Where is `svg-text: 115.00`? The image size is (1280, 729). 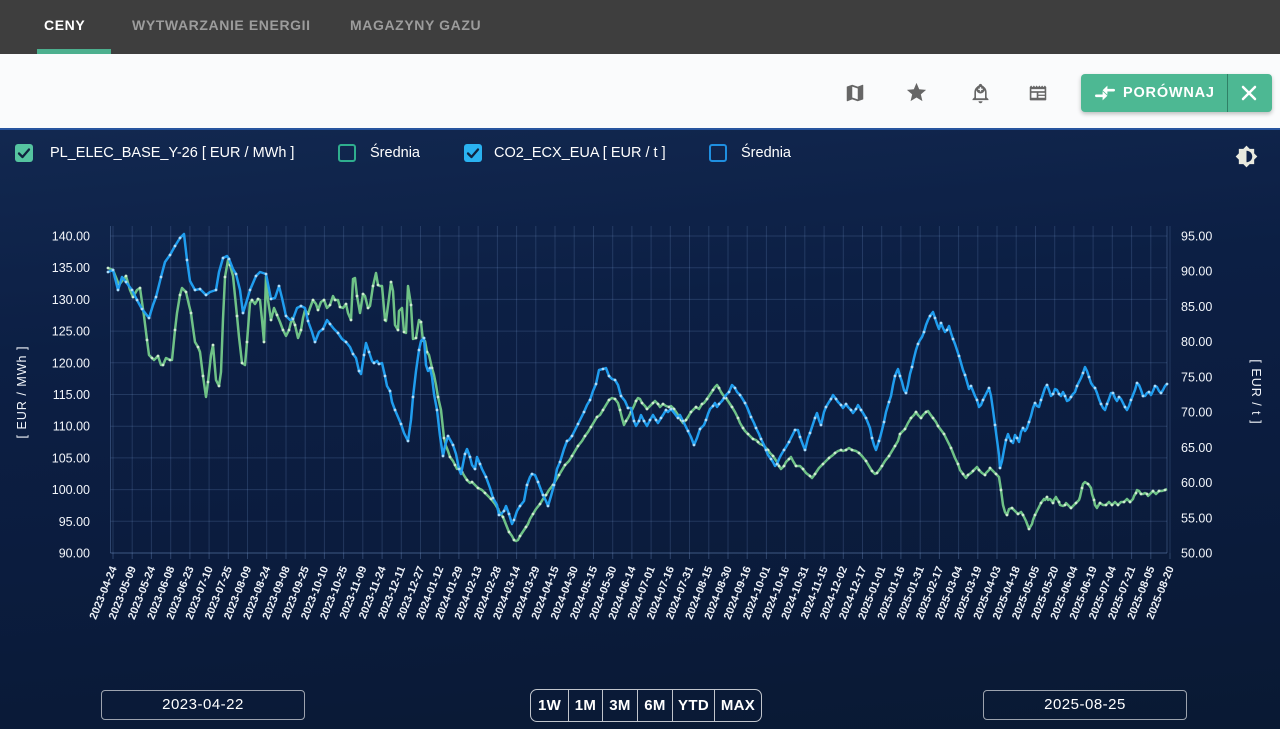 svg-text: 115.00 is located at coordinates (71, 395).